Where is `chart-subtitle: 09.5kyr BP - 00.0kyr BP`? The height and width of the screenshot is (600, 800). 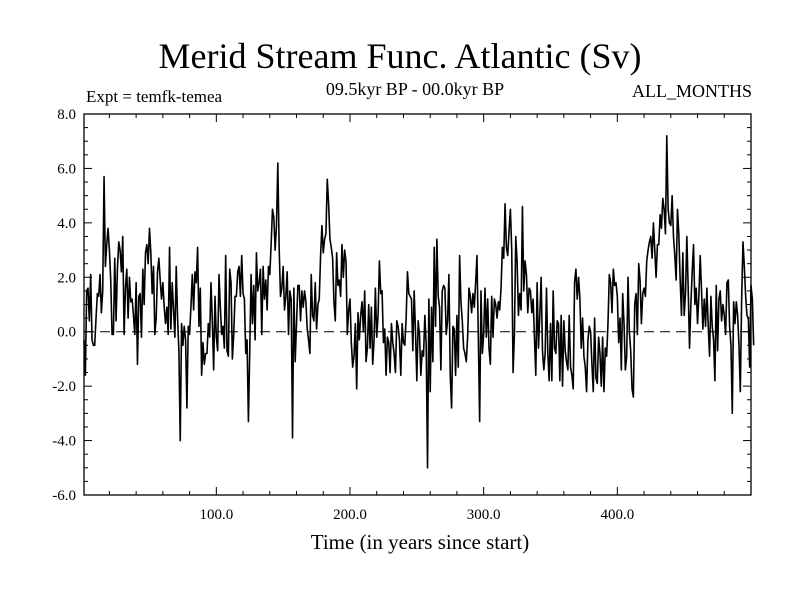
chart-subtitle: 09.5kyr BP - 00.0kyr BP is located at coordinates (415, 89).